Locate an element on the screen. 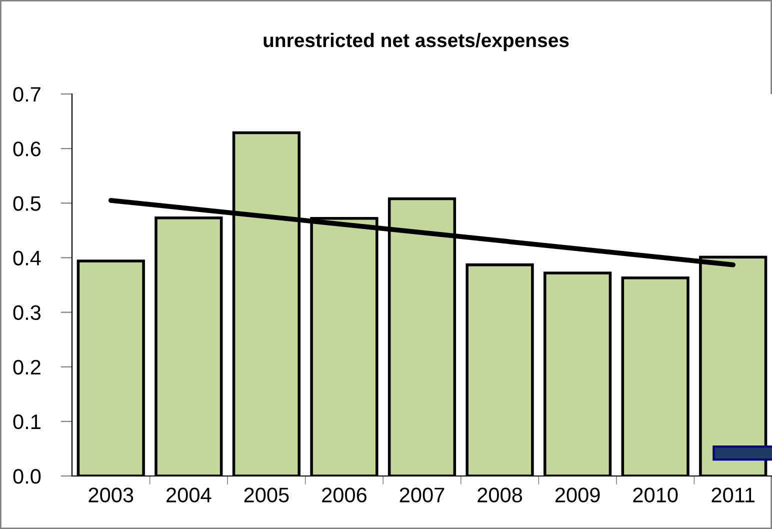  y-tick-label: 0.5 is located at coordinates (27, 203).